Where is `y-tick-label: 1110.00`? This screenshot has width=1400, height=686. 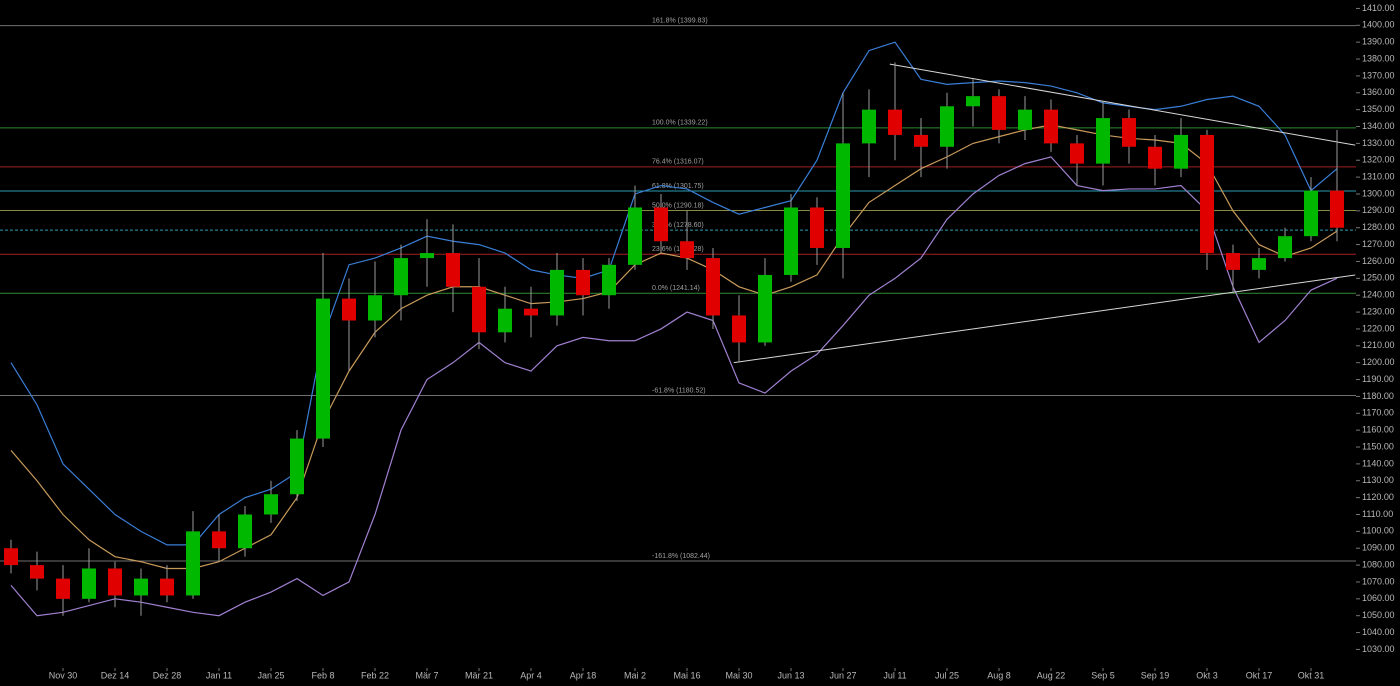 y-tick-label: 1110.00 is located at coordinates (1377, 514).